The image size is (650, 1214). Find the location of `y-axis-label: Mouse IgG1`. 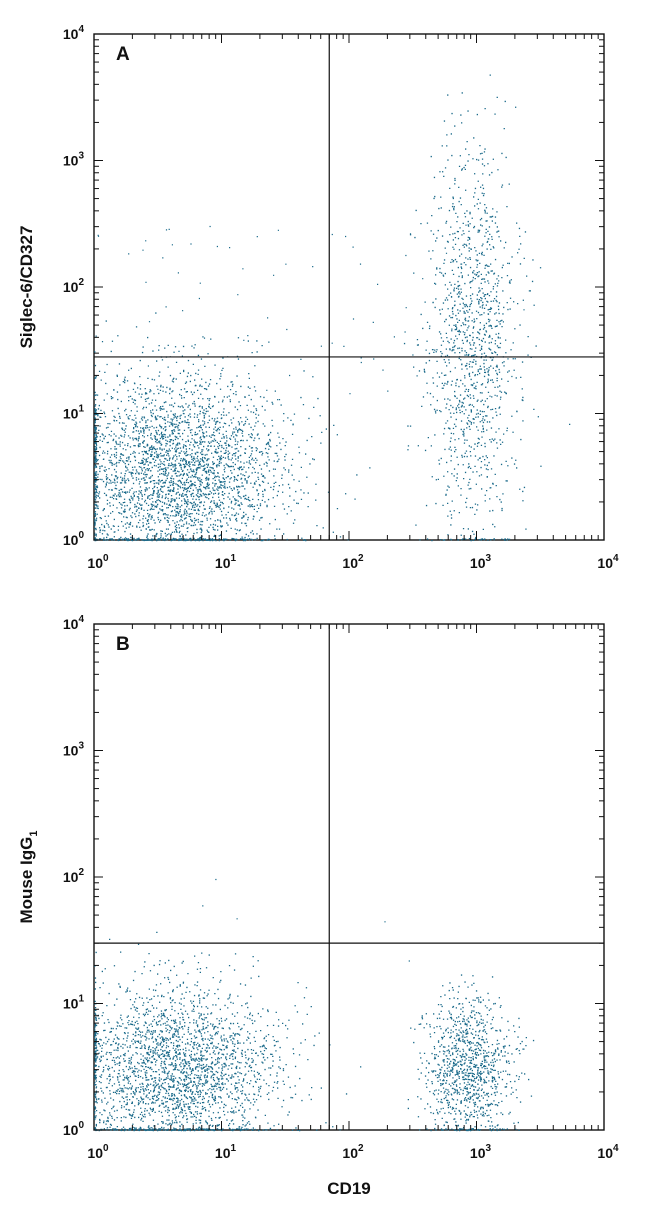

y-axis-label: Mouse IgG1 is located at coordinates (28, 876).